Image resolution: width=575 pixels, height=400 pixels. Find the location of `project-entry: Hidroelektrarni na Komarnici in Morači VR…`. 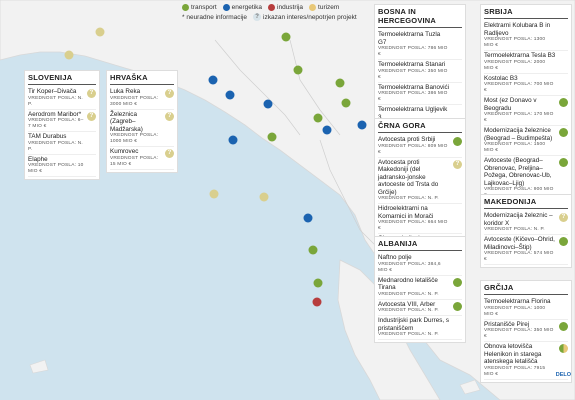

project-entry: Hidroelektrarni na Komarnici in Morači VR… is located at coordinates (420, 219).